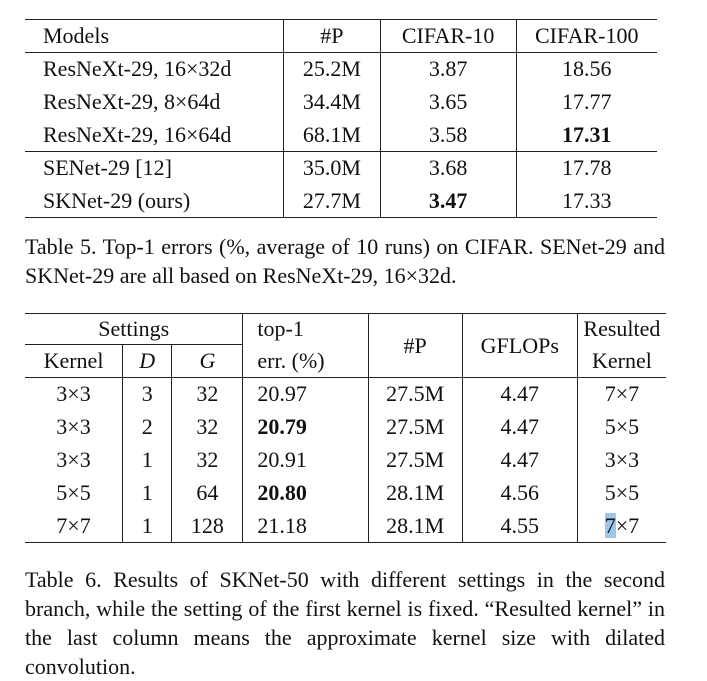 Image resolution: width=707 pixels, height=681 pixels. Describe the element at coordinates (332, 135) in the screenshot. I see `cell-params: 68.1M` at that location.